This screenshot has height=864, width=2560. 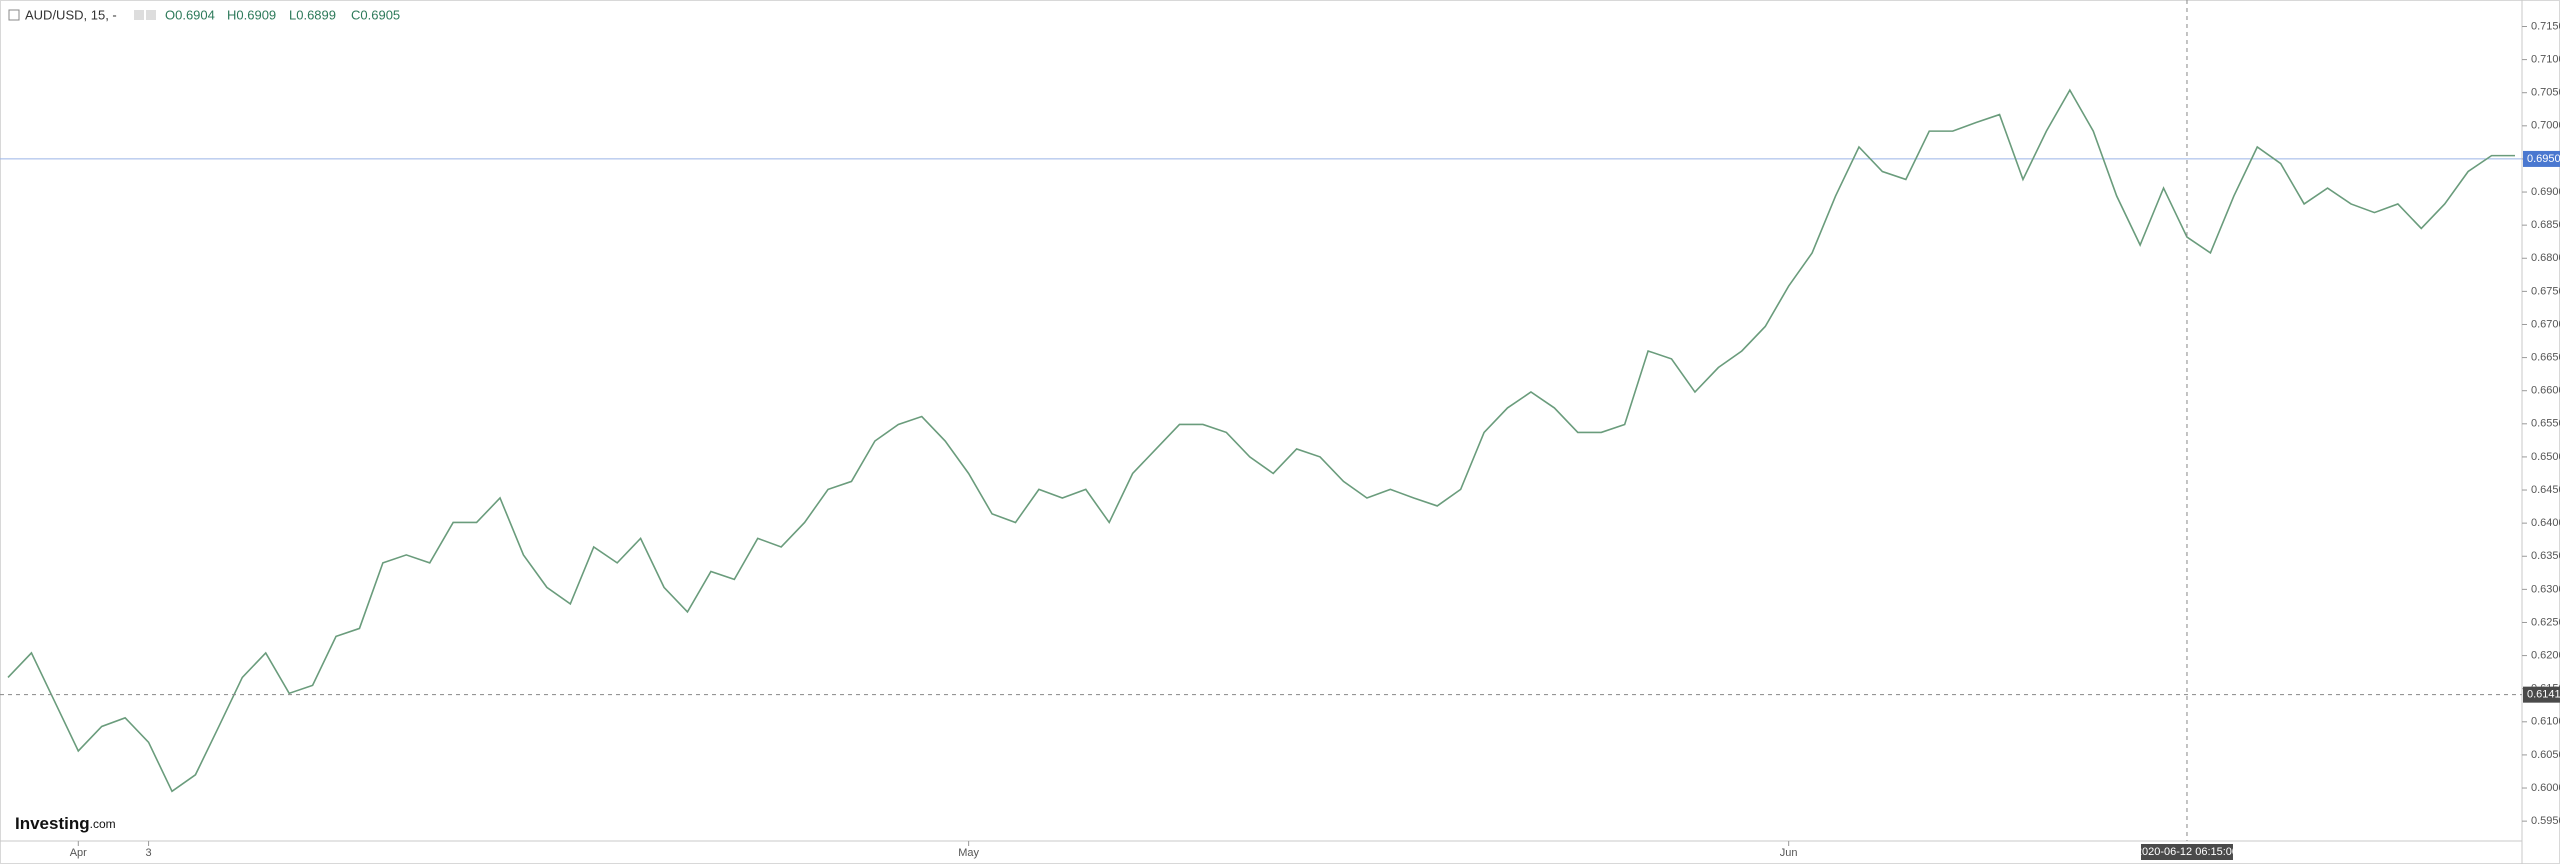 I want to click on last-price-label: 0.6950, so click(x=2543, y=159).